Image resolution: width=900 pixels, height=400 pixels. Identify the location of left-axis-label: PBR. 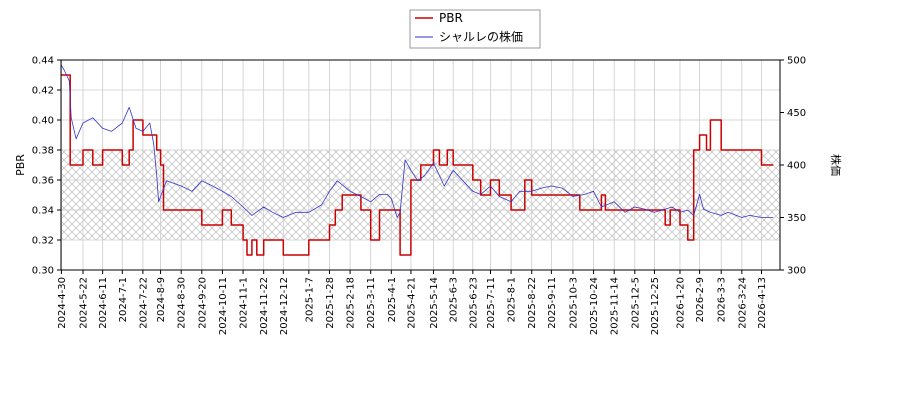
(20, 165).